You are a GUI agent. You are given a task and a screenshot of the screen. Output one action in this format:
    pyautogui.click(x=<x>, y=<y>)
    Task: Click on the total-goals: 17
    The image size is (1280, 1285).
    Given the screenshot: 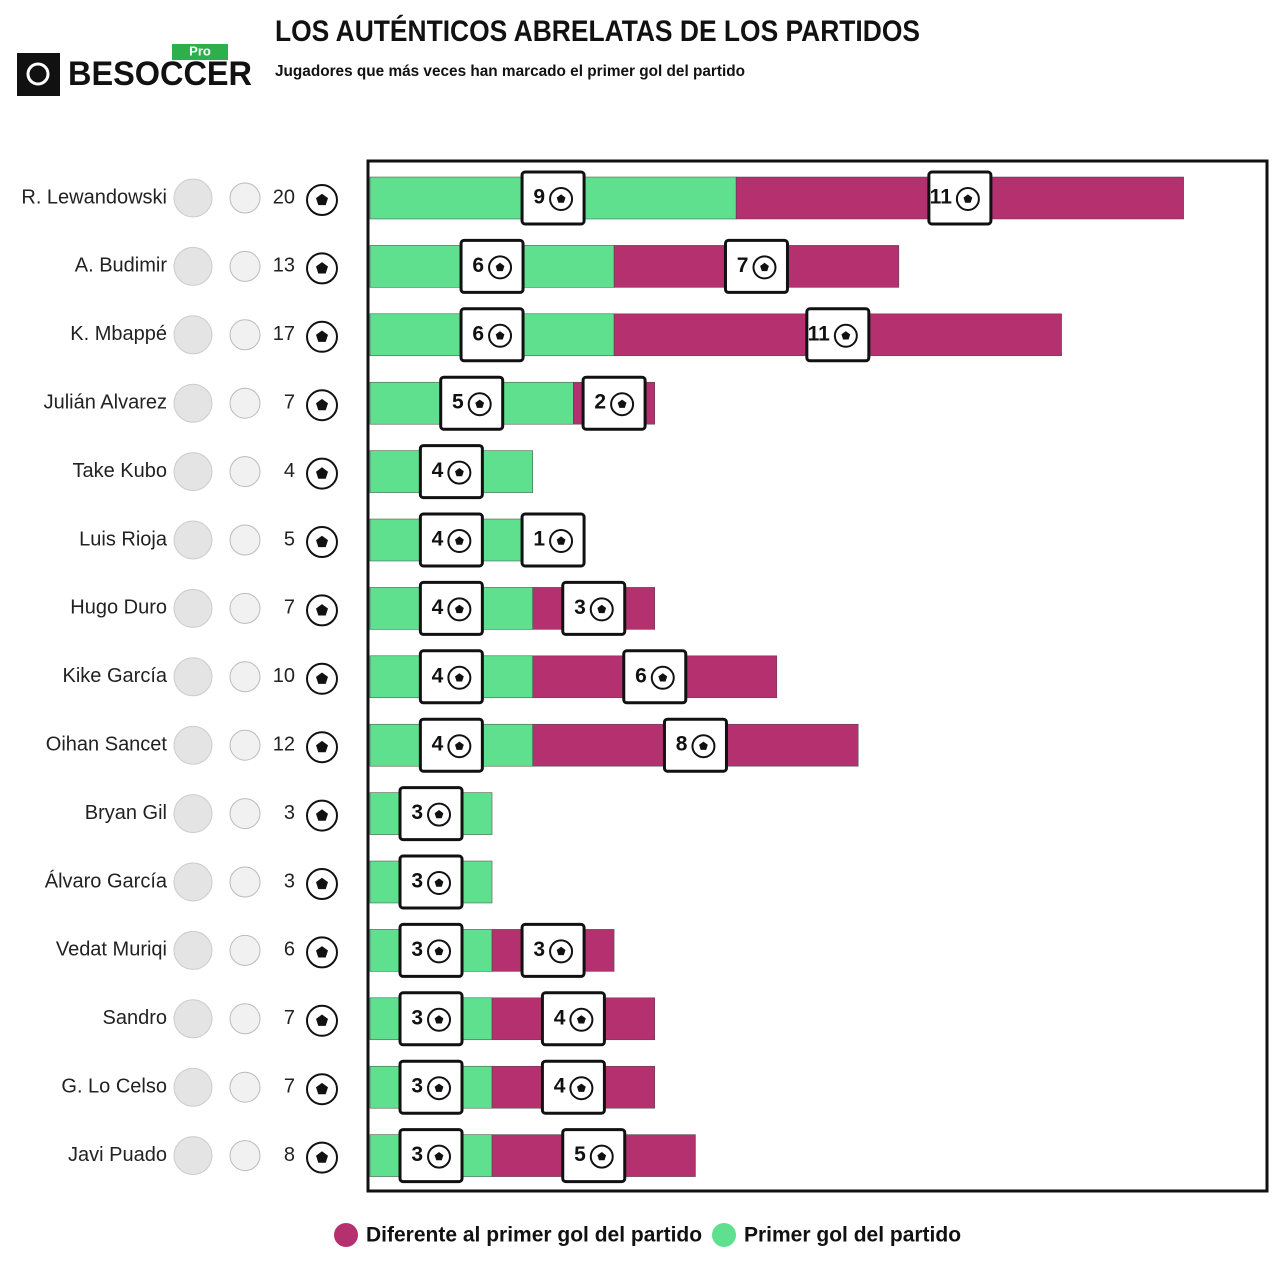 What is the action you would take?
    pyautogui.click(x=284, y=334)
    